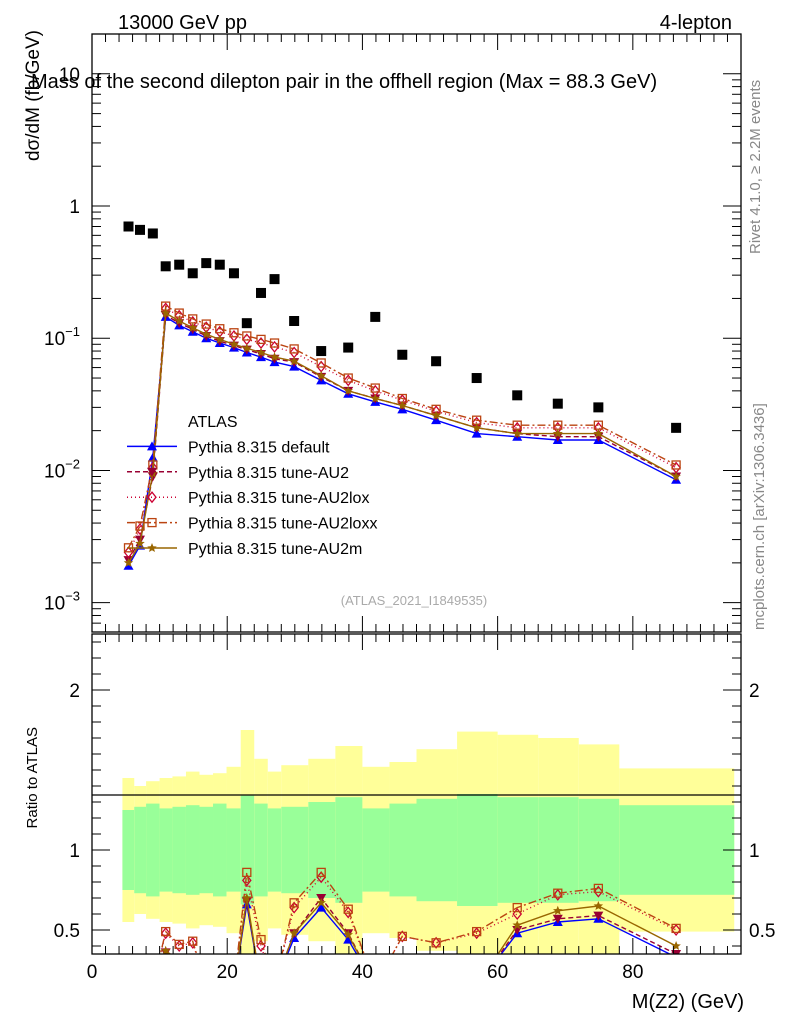  Describe the element at coordinates (414, 600) in the screenshot. I see `analysis-id-label: (ATLAS_2021_I1849535)` at that location.